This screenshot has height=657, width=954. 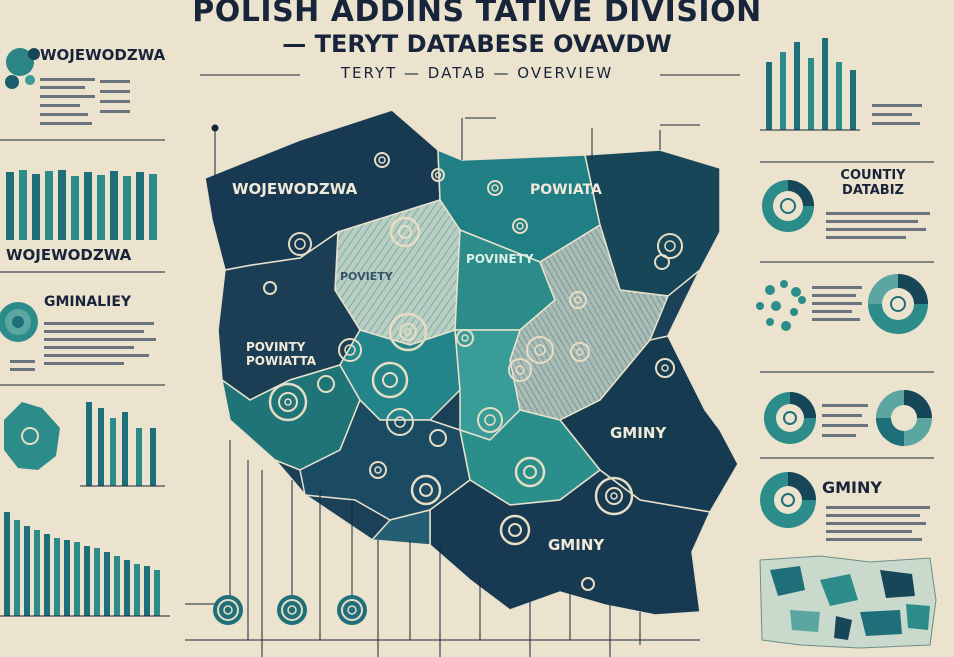 What do you see at coordinates (88, 302) in the screenshot?
I see `left-heading-gminaliey: GMINALIEY` at bounding box center [88, 302].